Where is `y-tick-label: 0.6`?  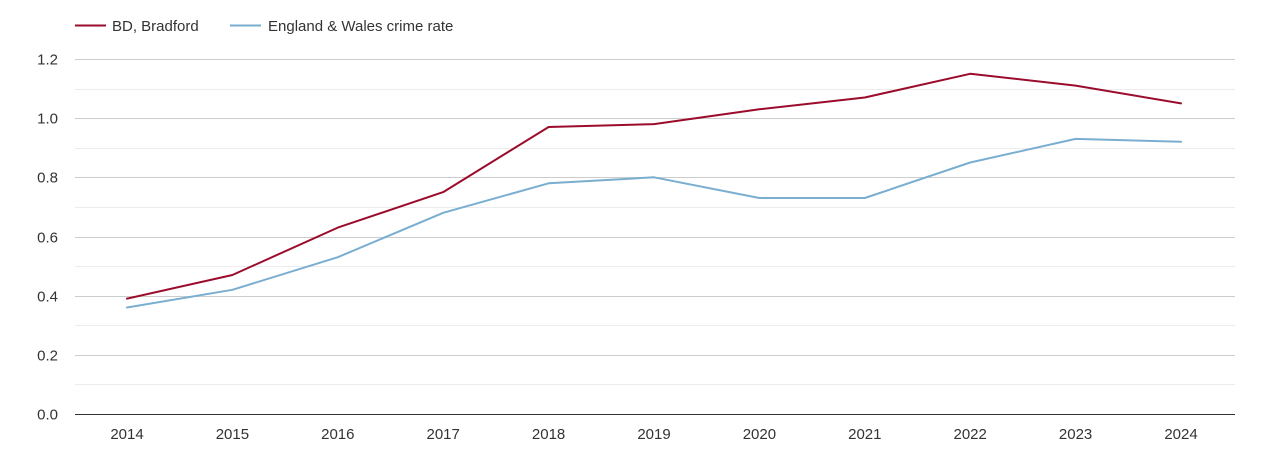 y-tick-label: 0.6 is located at coordinates (47, 238).